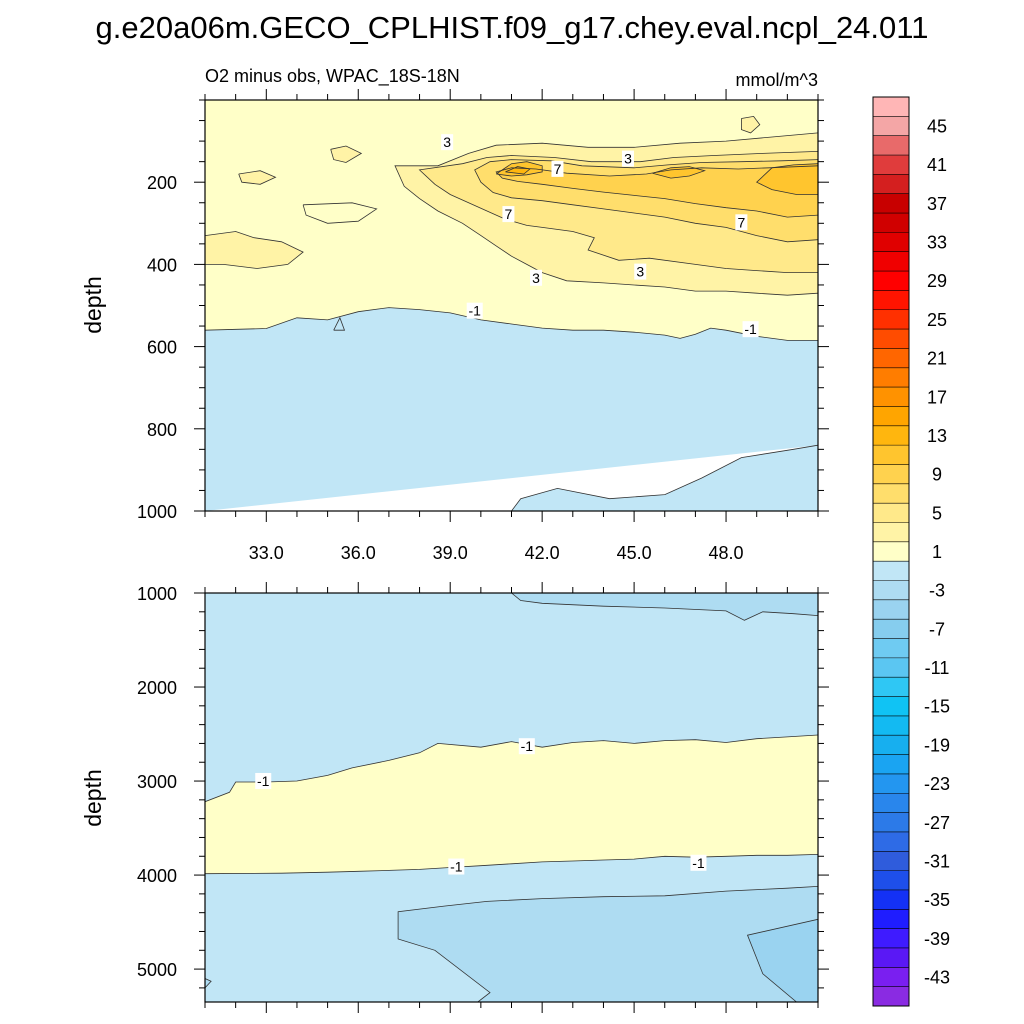 Image resolution: width=1024 pixels, height=1024 pixels. I want to click on colorbar-label: 37, so click(937, 204).